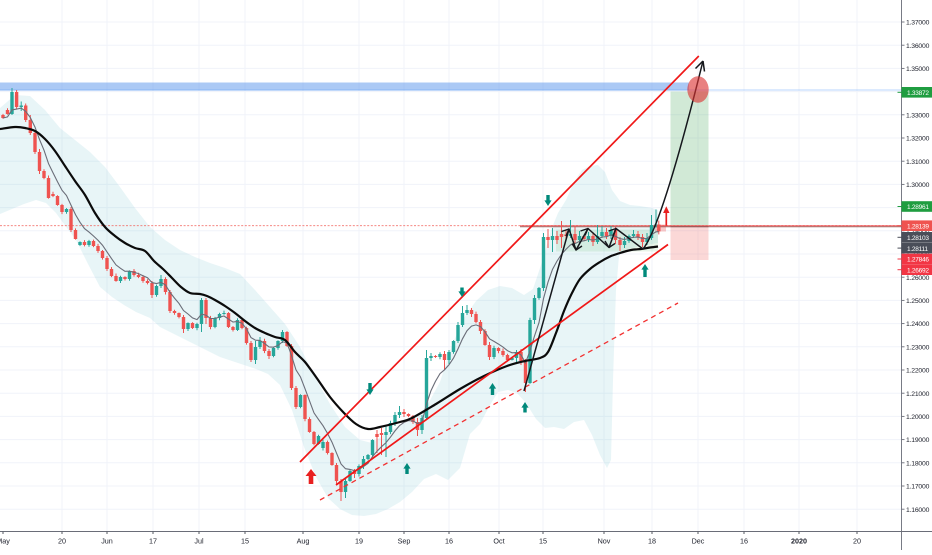 The height and width of the screenshot is (555, 932). Describe the element at coordinates (199, 541) in the screenshot. I see `svg-text: Jul` at that location.